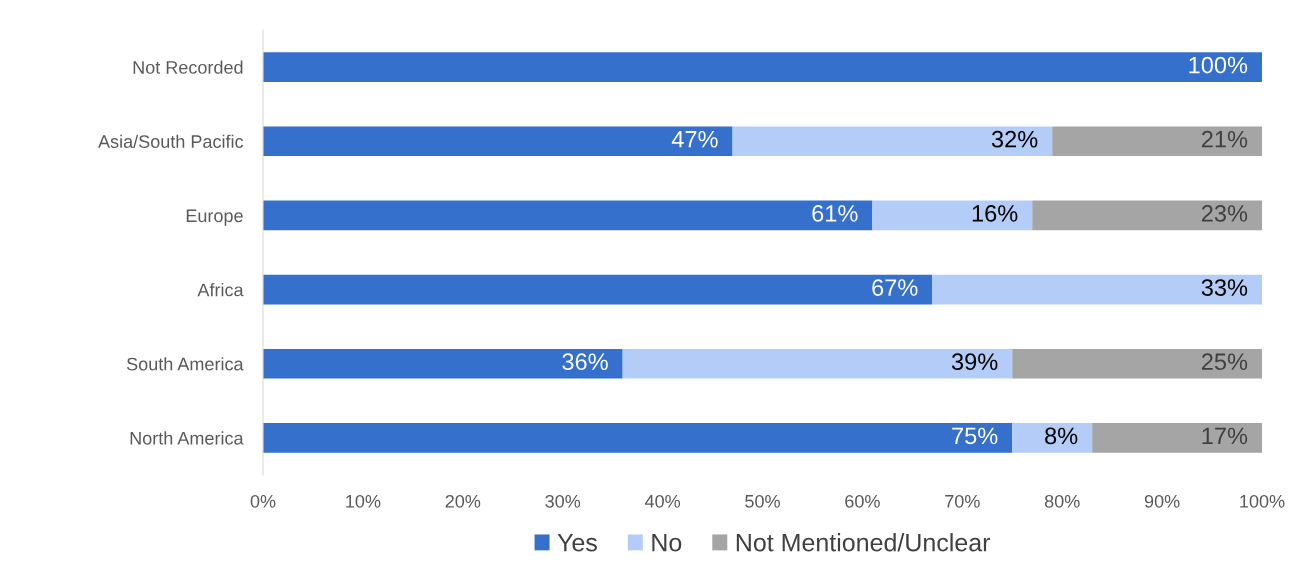 The height and width of the screenshot is (579, 1297). What do you see at coordinates (214, 217) in the screenshot?
I see `y-tick-label: Europe` at bounding box center [214, 217].